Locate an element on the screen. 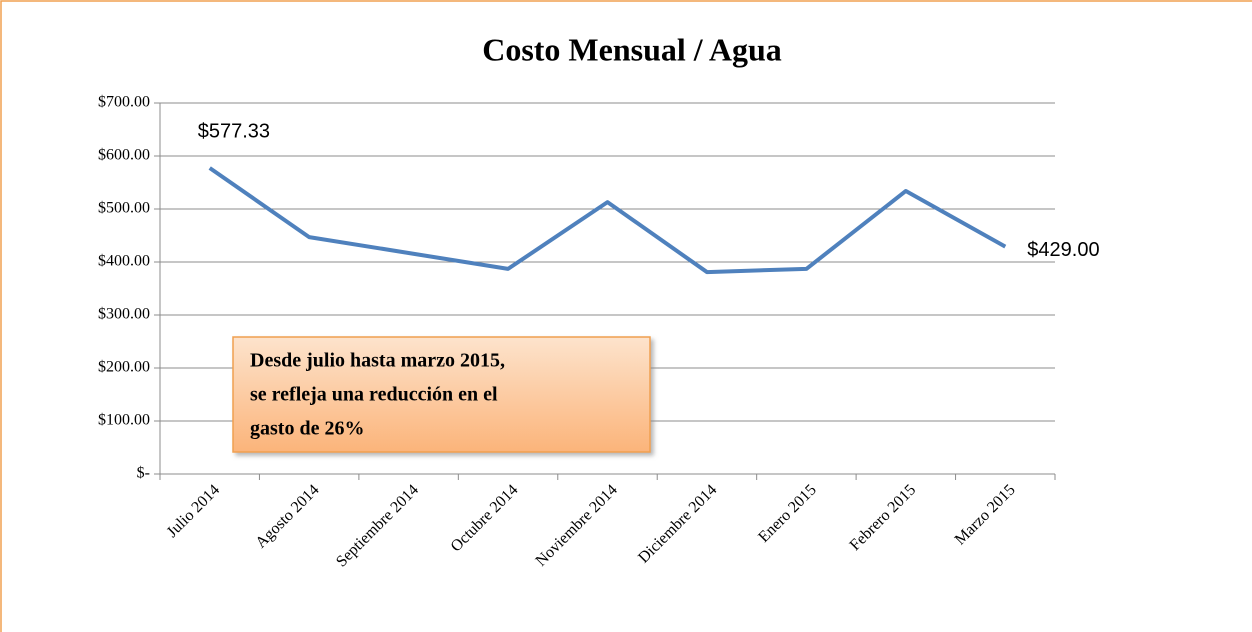 The height and width of the screenshot is (632, 1252). annotation-box is located at coordinates (441, 394).